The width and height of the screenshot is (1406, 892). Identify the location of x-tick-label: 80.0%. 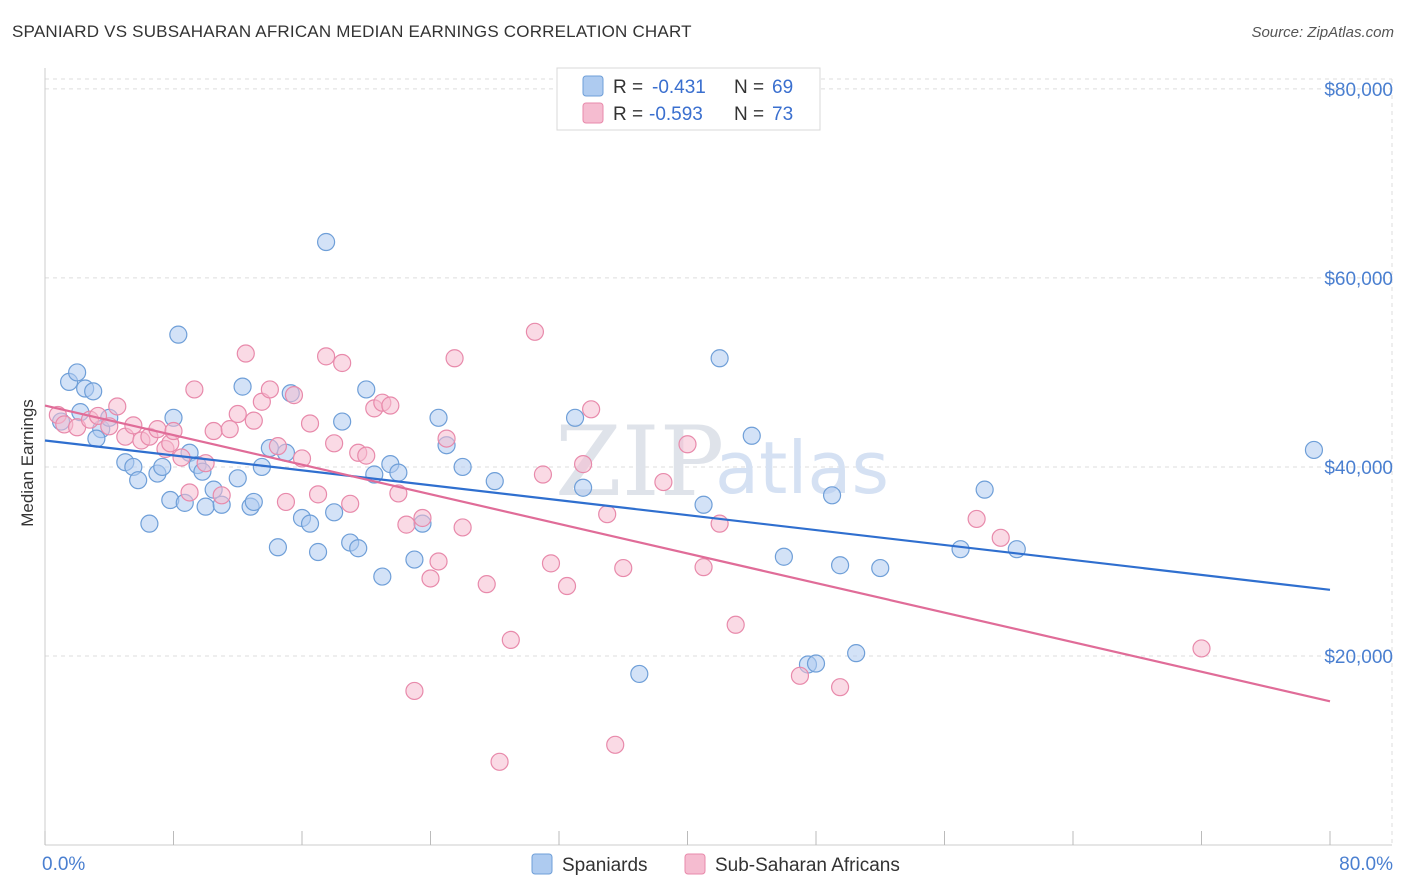
(1366, 864).